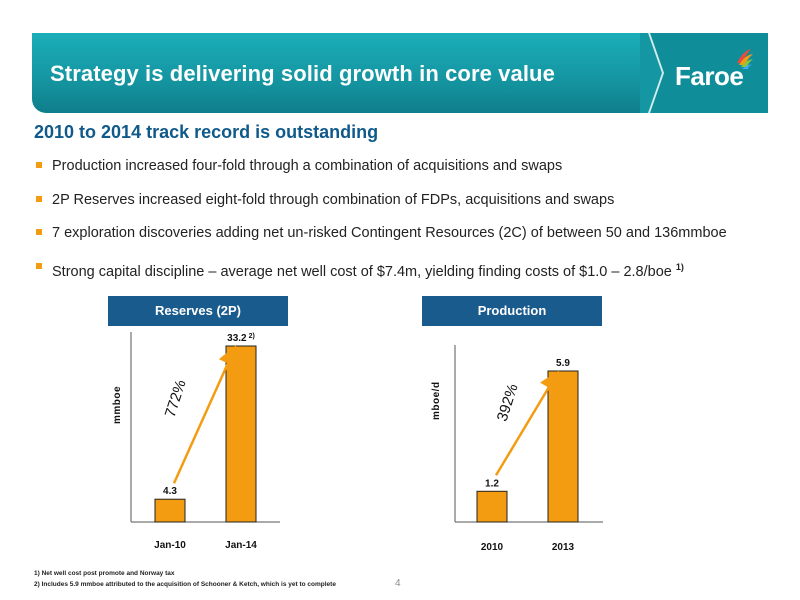 Image resolution: width=800 pixels, height=600 pixels. What do you see at coordinates (241, 338) in the screenshot?
I see `data-label: 33.2 2)` at bounding box center [241, 338].